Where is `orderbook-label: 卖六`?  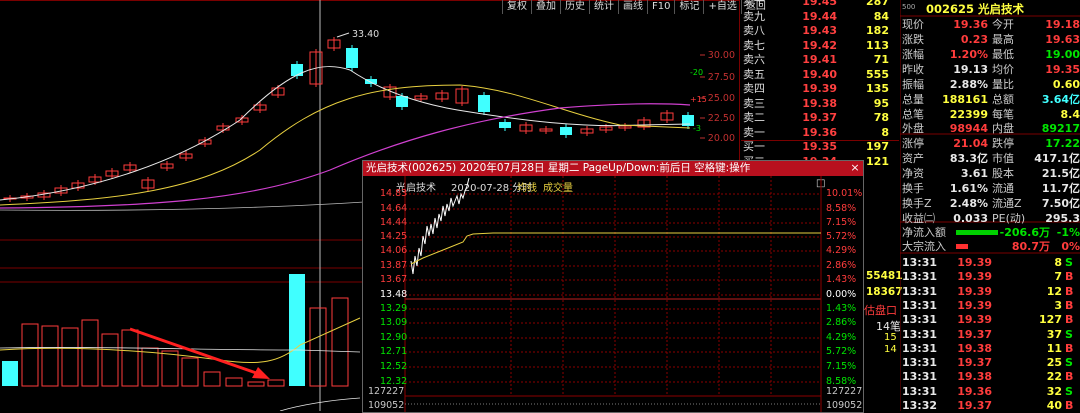 orderbook-label: 卖六 is located at coordinates (754, 59).